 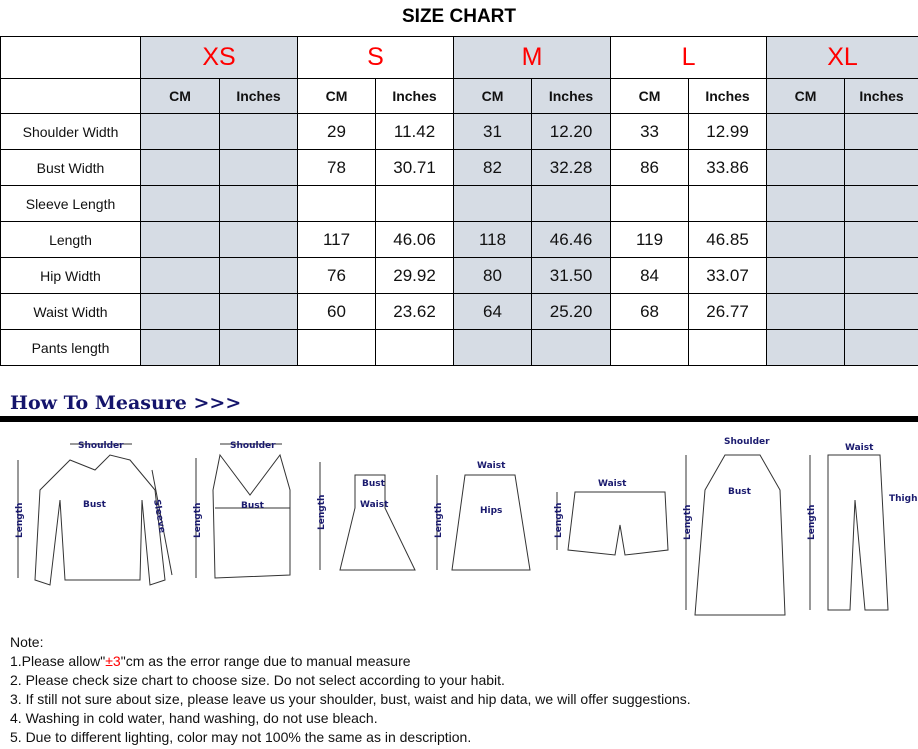 I want to click on value-cell: 46.46, so click(x=571, y=239).